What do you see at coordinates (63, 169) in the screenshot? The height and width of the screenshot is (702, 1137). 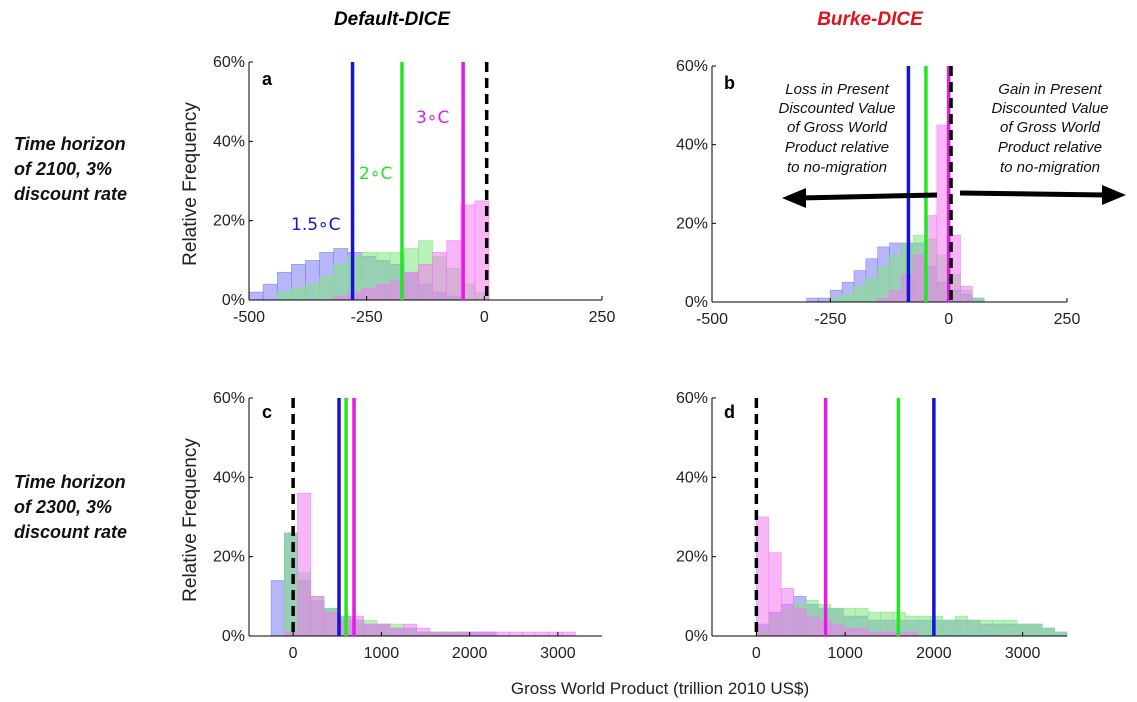 I see `row-label-top-line-2: of 2100, 3%` at bounding box center [63, 169].